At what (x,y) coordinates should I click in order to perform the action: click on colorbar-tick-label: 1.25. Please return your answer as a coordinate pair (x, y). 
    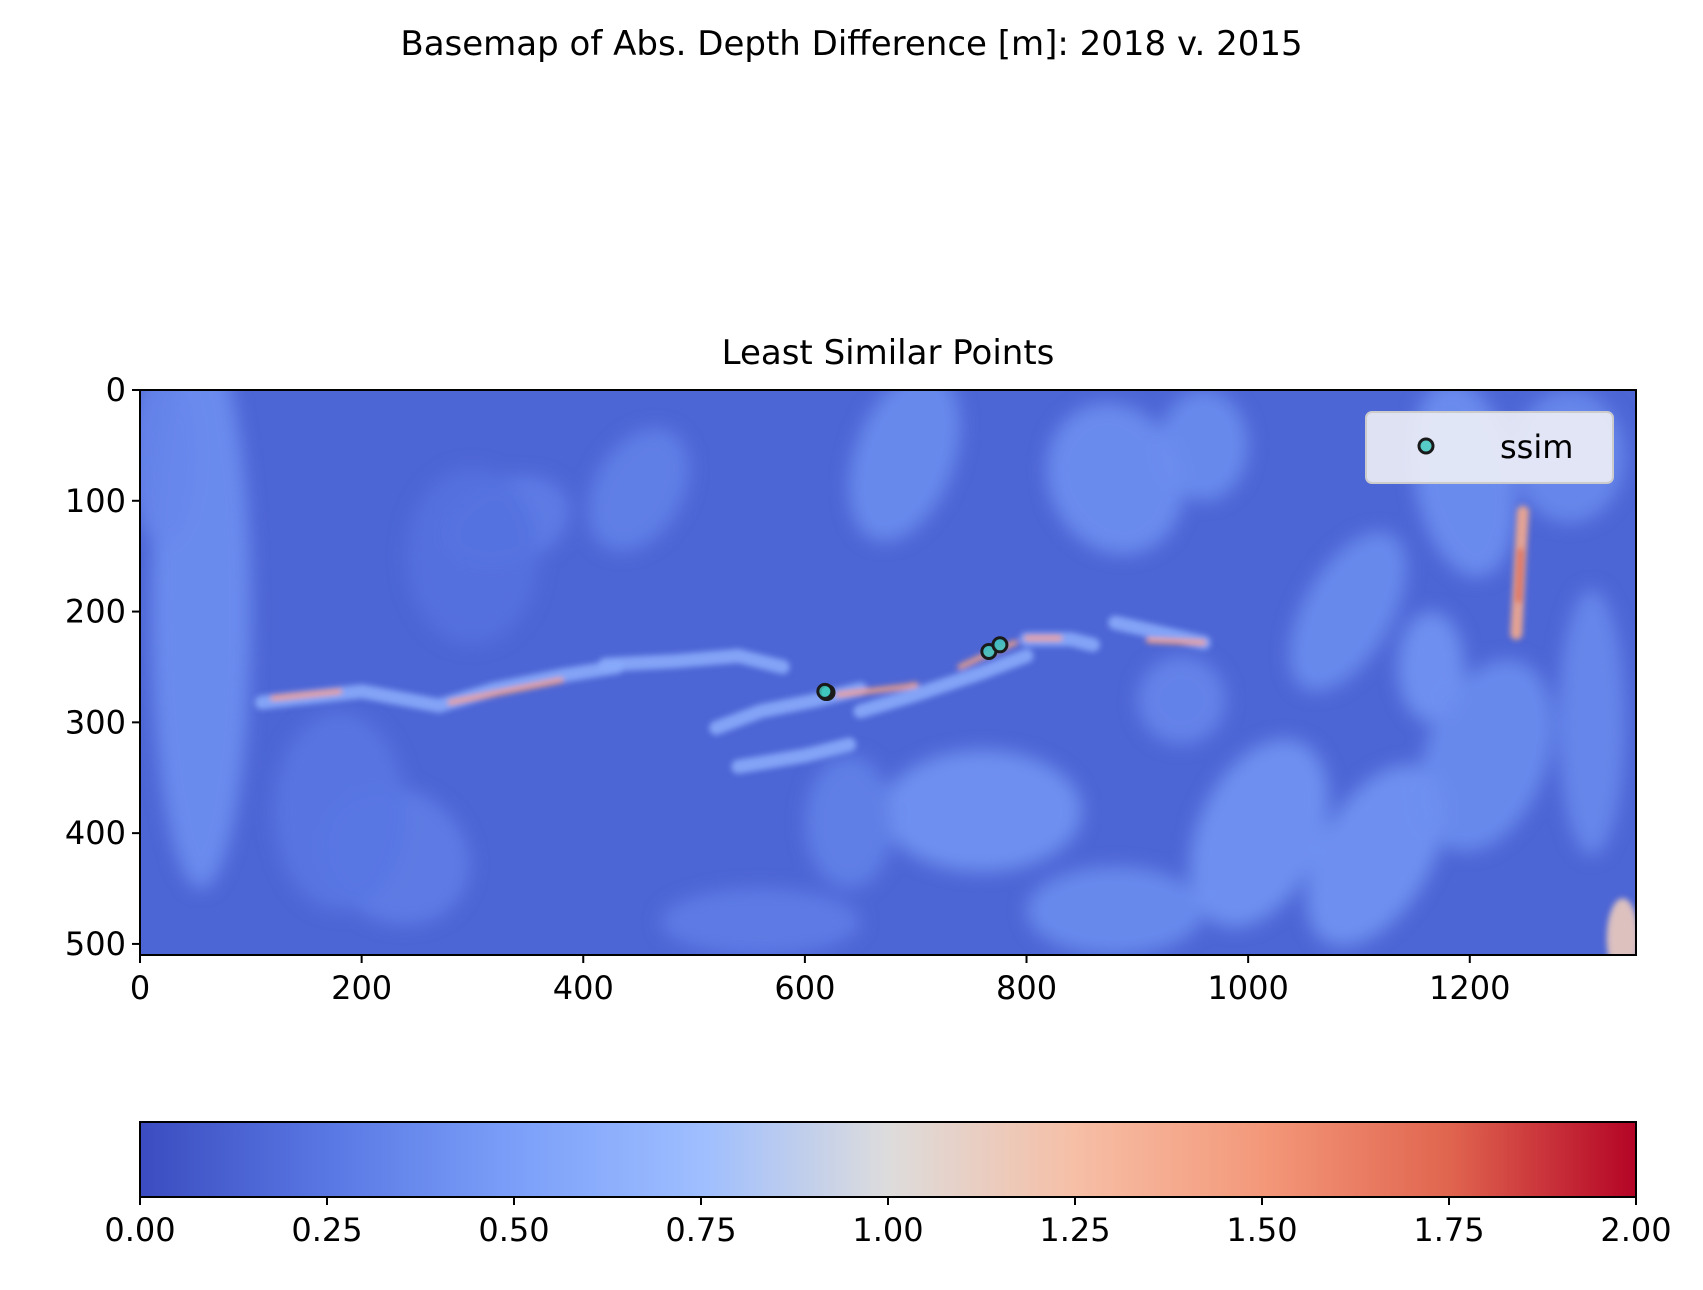
    Looking at the image, I should click on (1074, 1230).